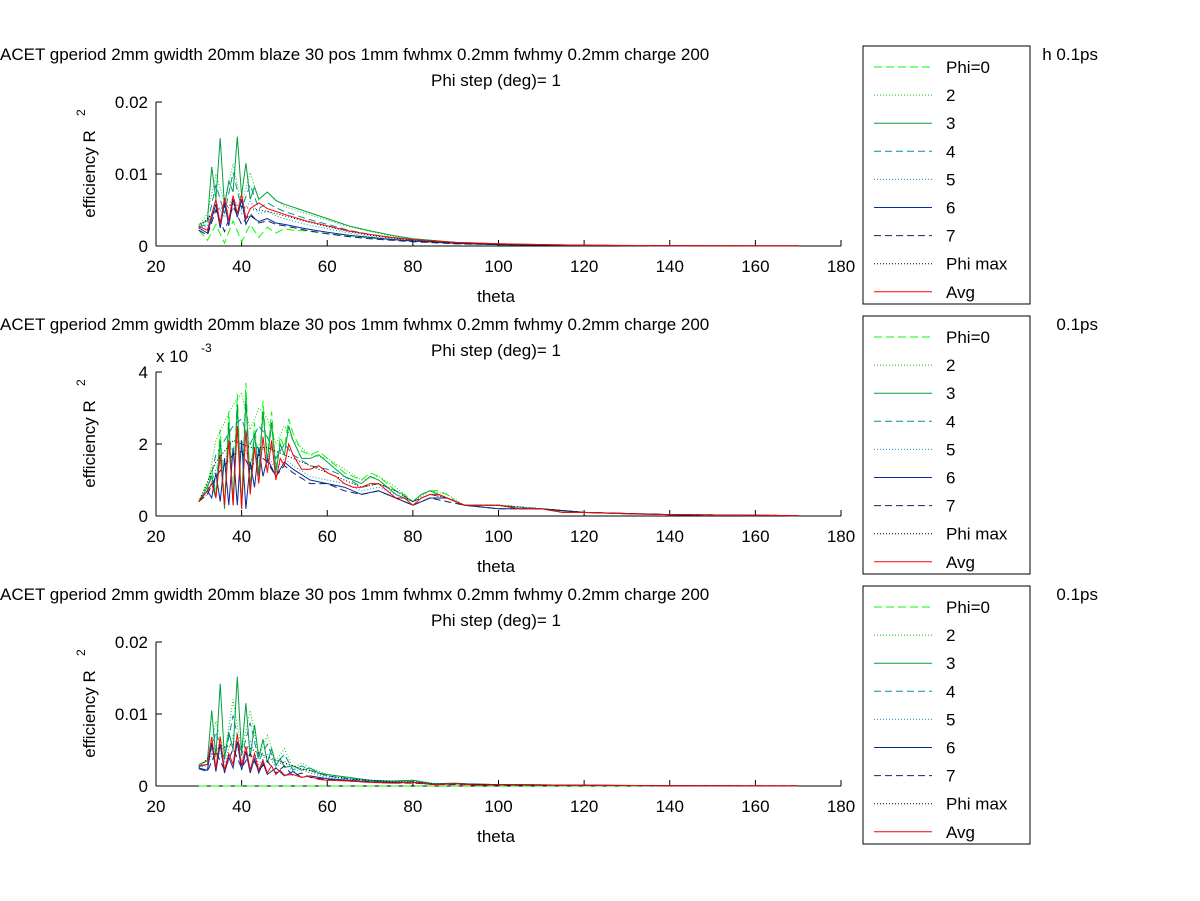  I want to click on chart-title-tail: h 0.1ps, so click(1070, 54).